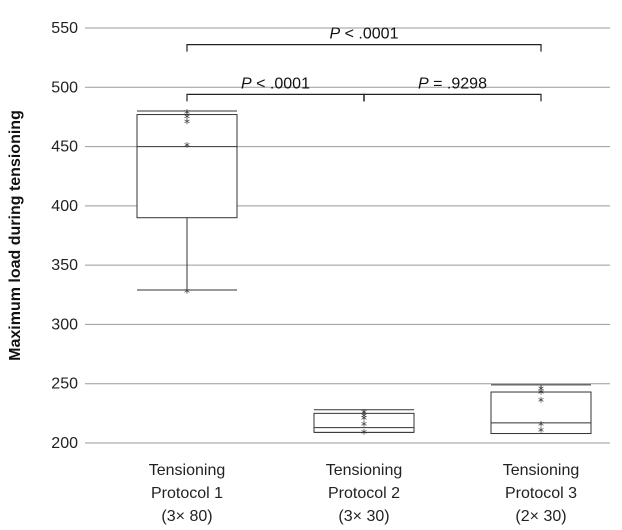 Image resolution: width=622 pixels, height=530 pixels. Describe the element at coordinates (64, 206) in the screenshot. I see `y-tick-label: 400` at that location.